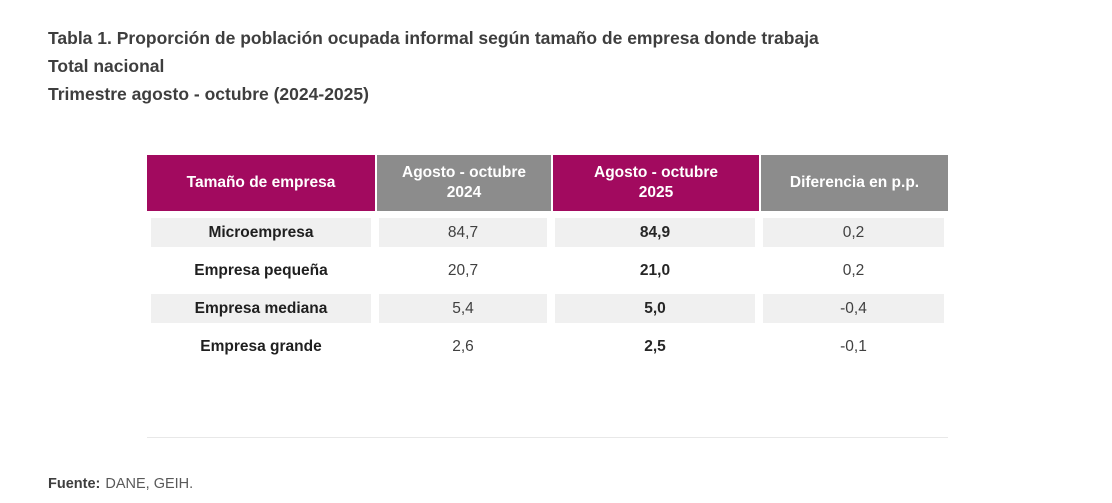  What do you see at coordinates (261, 270) in the screenshot?
I see `row-label: Empresa pequeña` at bounding box center [261, 270].